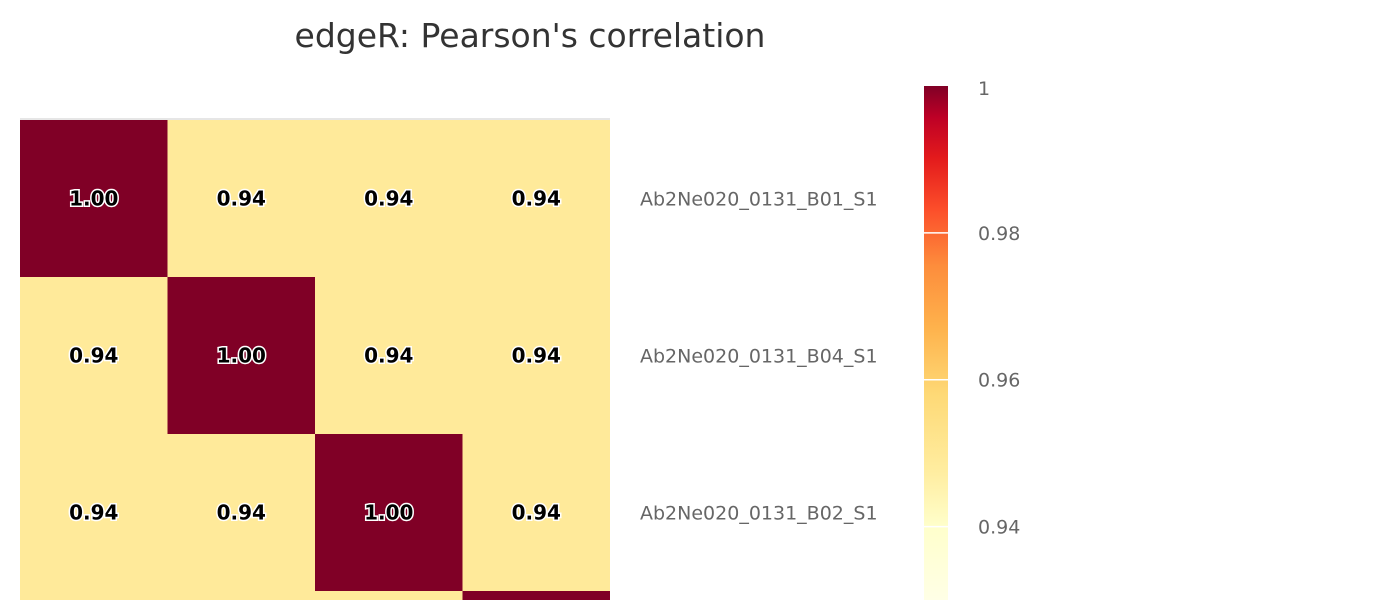 The height and width of the screenshot is (600, 1400). Describe the element at coordinates (984, 89) in the screenshot. I see `scale-tick-label-0: 1` at that location.